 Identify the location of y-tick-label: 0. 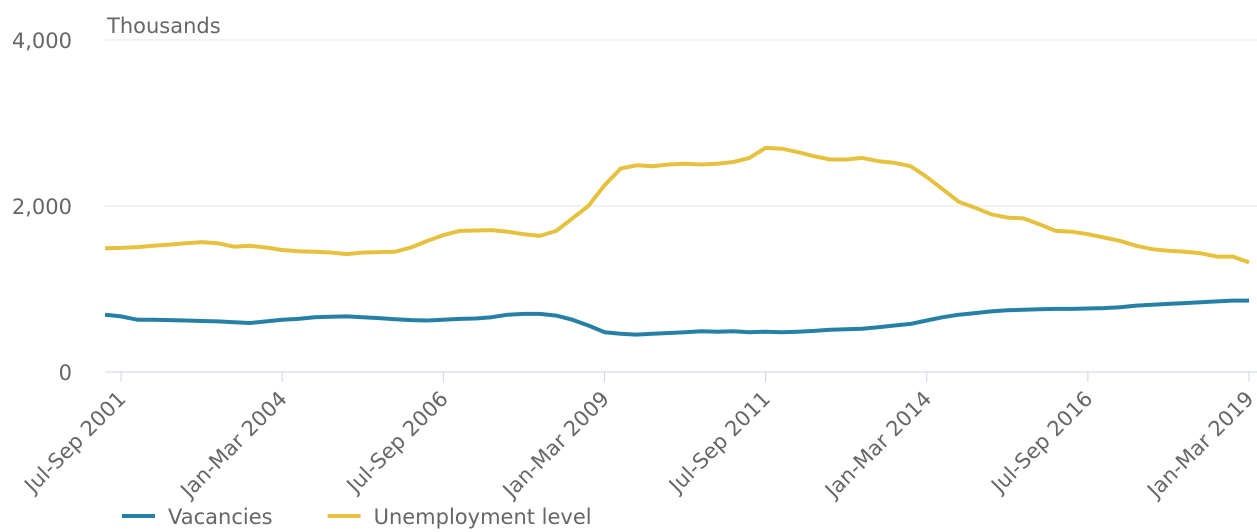
(65, 373).